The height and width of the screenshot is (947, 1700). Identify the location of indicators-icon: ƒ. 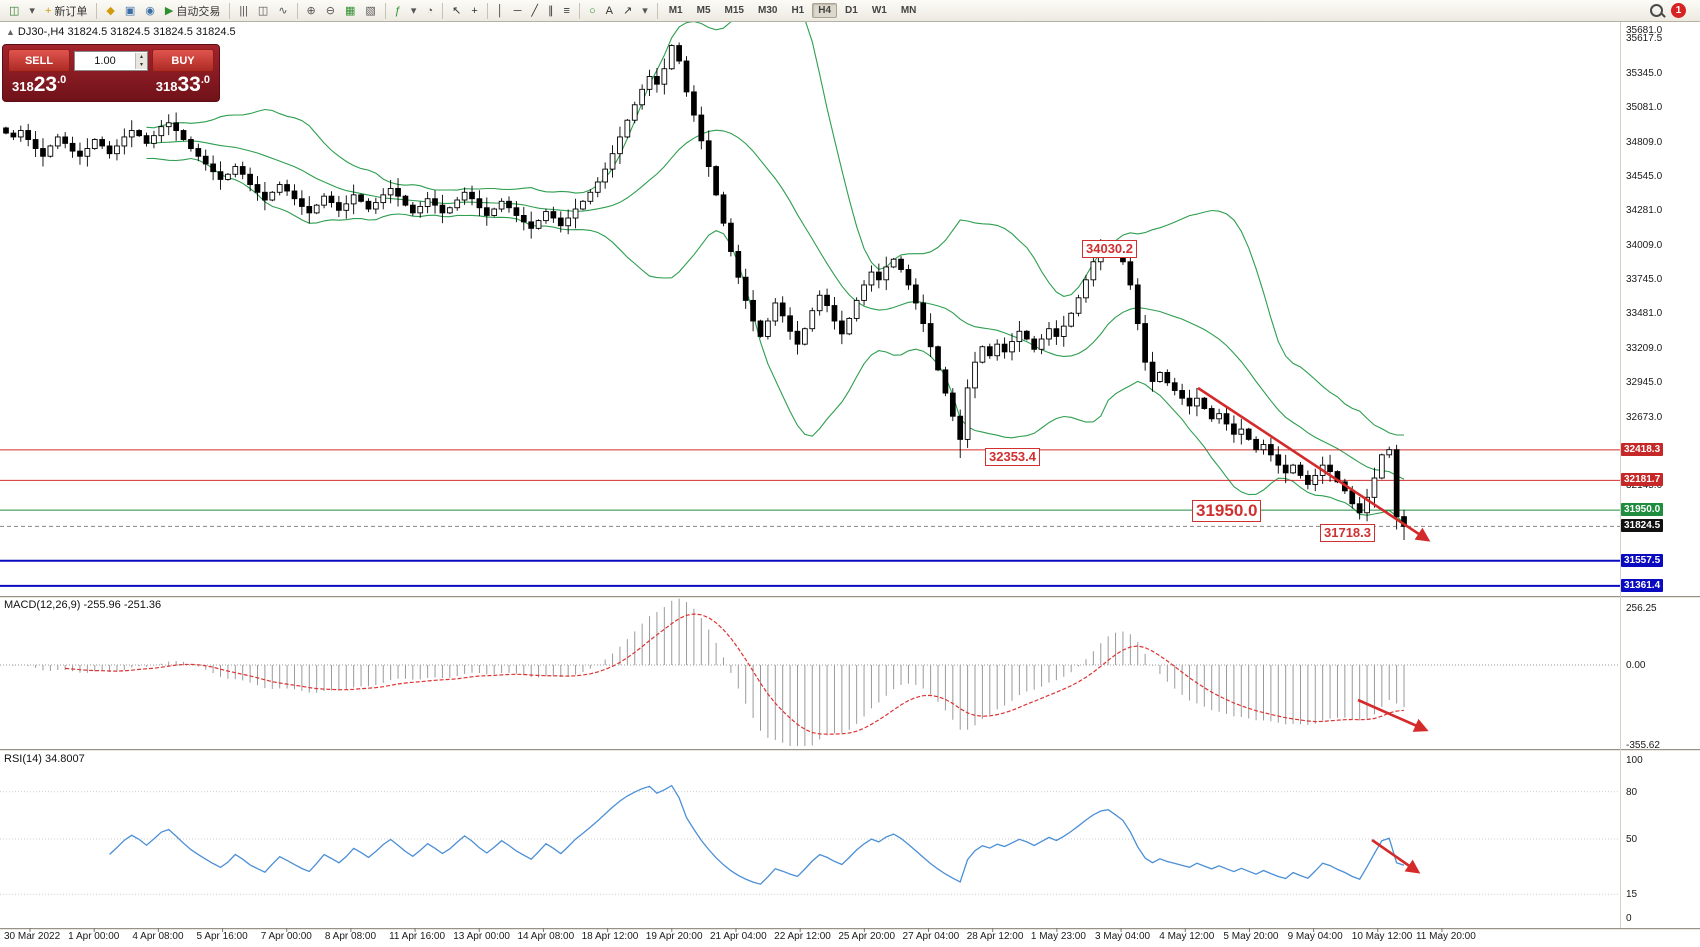
(398, 11).